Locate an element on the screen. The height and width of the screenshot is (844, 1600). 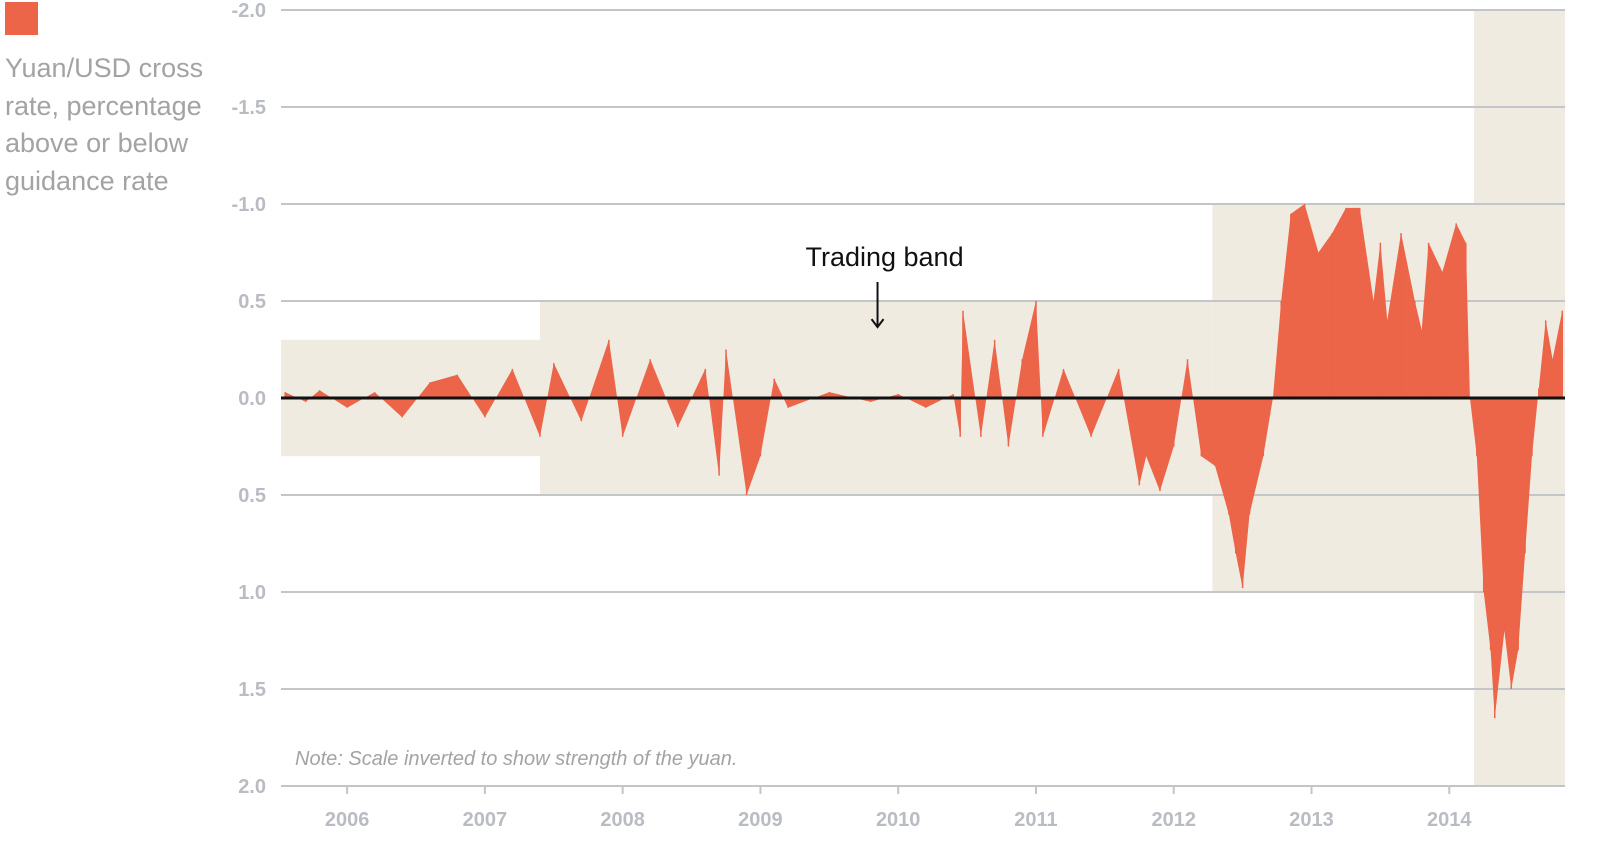
y-tick-label: 0.0 is located at coordinates (252, 399).